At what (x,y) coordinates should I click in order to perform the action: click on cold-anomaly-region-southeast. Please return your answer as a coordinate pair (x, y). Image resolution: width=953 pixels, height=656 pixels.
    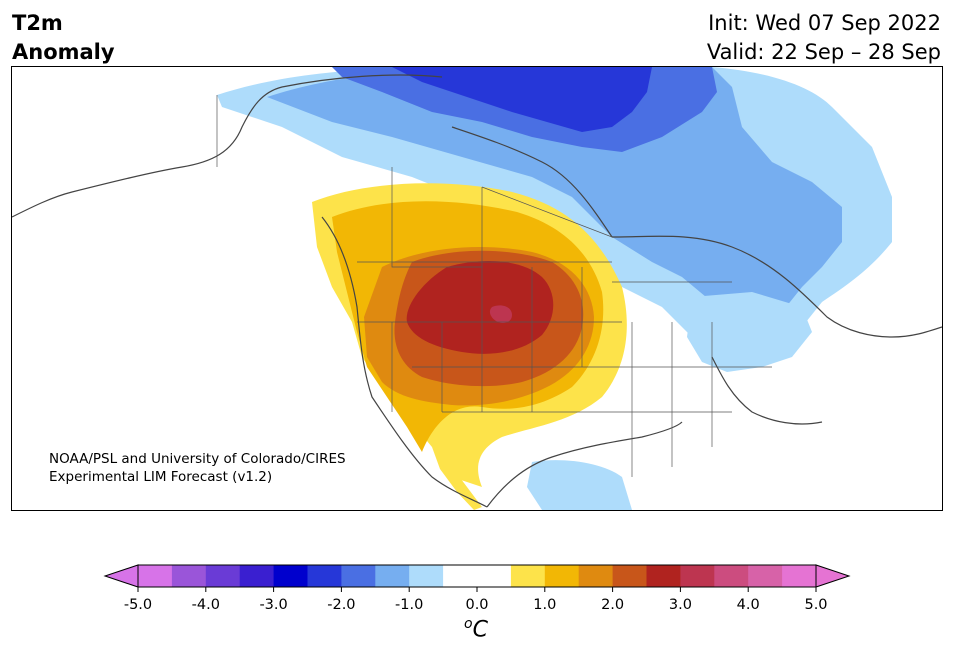
    Looking at the image, I should click on (749, 332).